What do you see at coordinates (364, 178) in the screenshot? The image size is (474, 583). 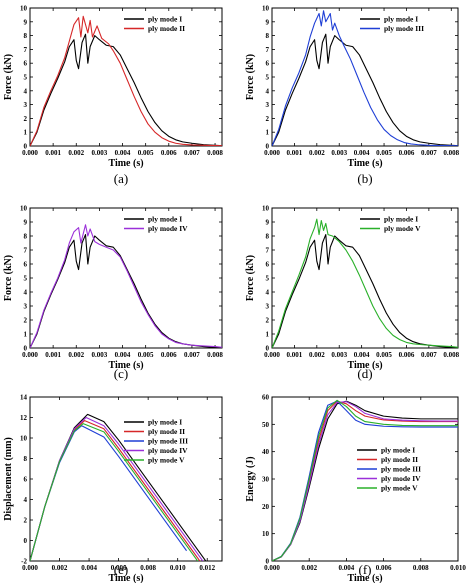 I see `panel-caption: (b)` at bounding box center [364, 178].